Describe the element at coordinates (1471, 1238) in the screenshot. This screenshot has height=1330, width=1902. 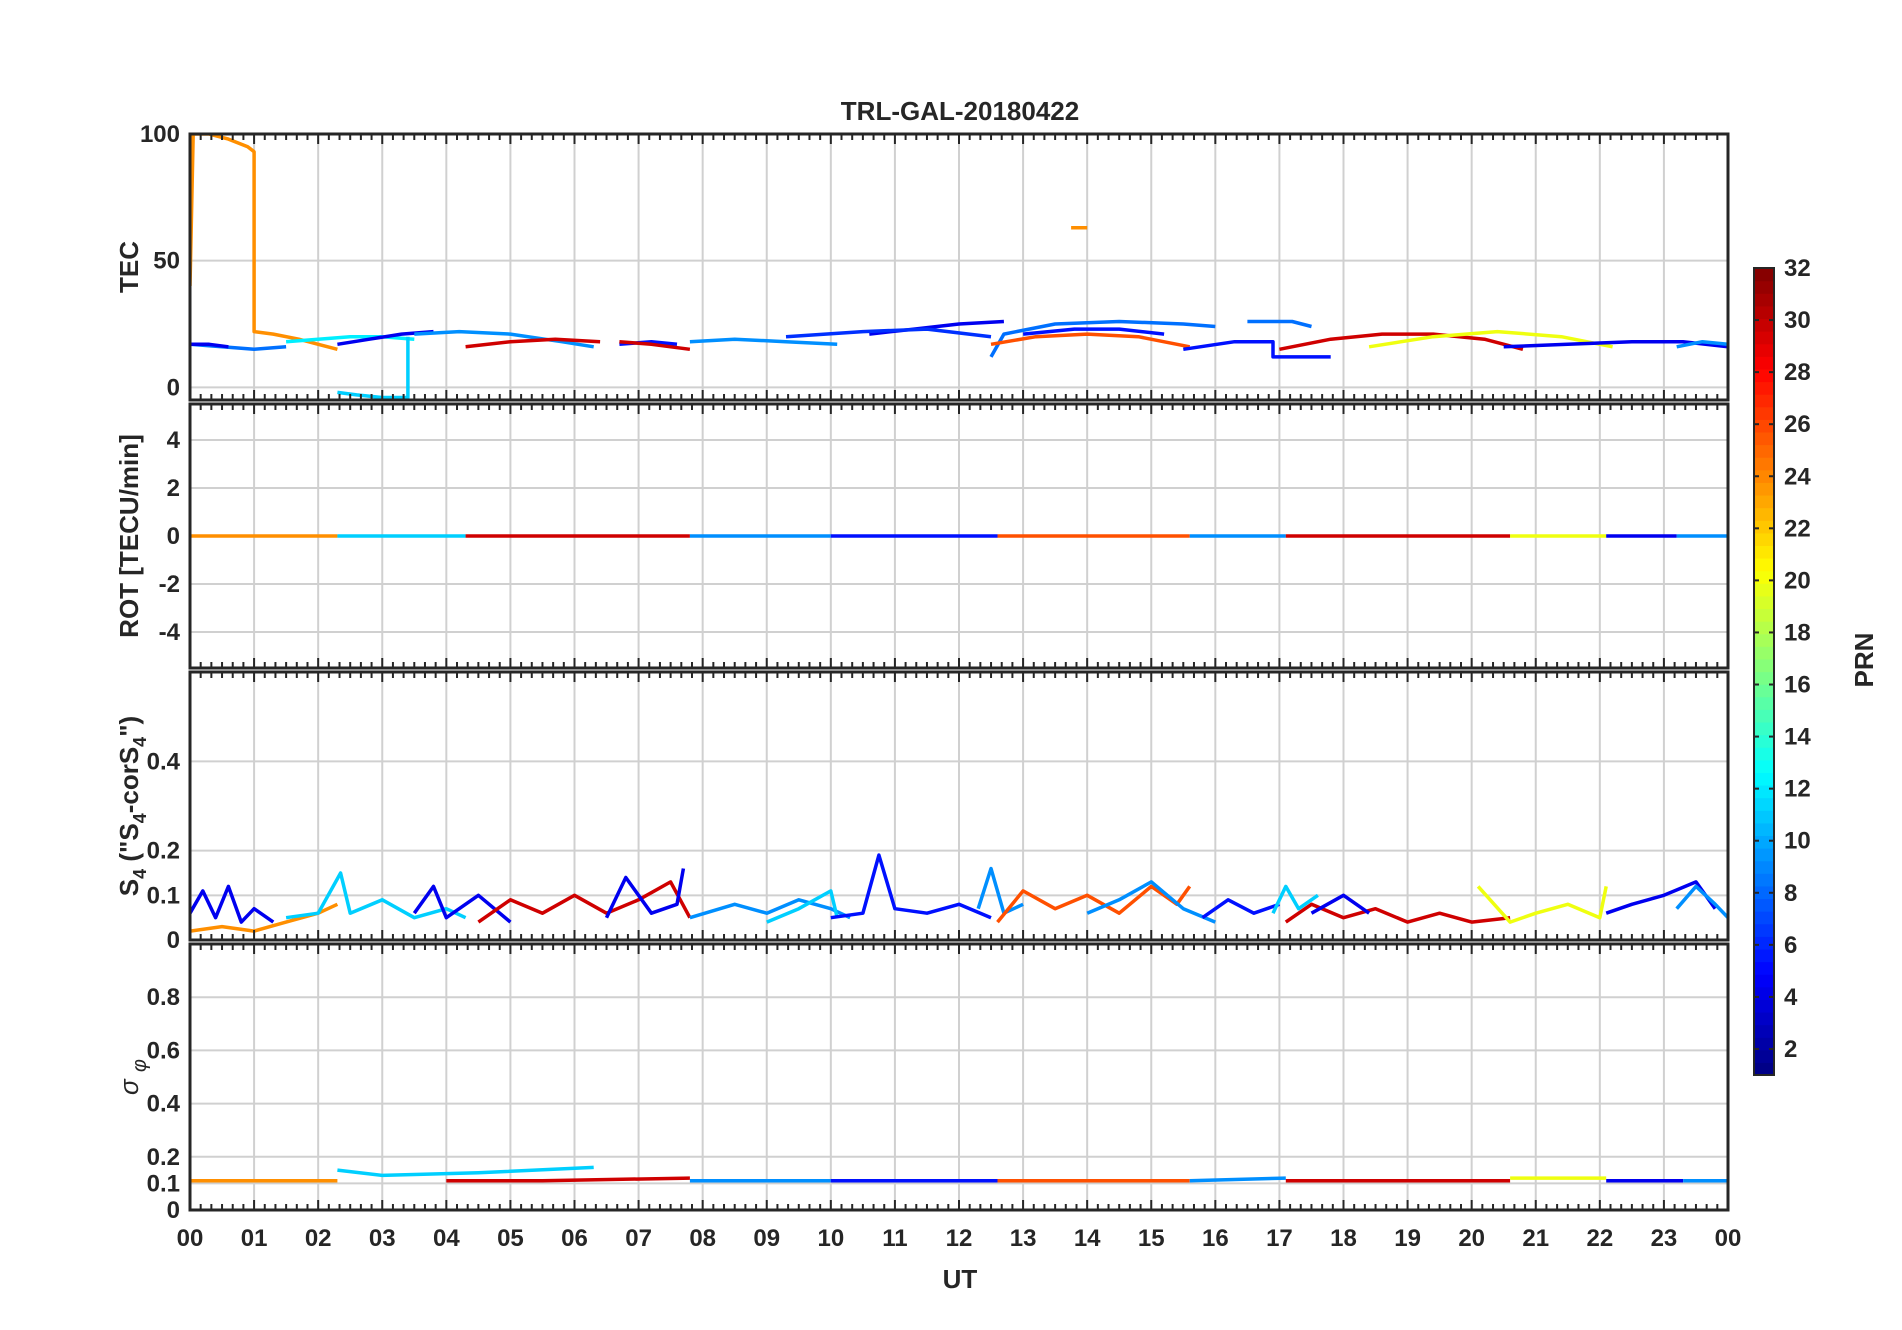
I see `x-tick-label: 20` at that location.